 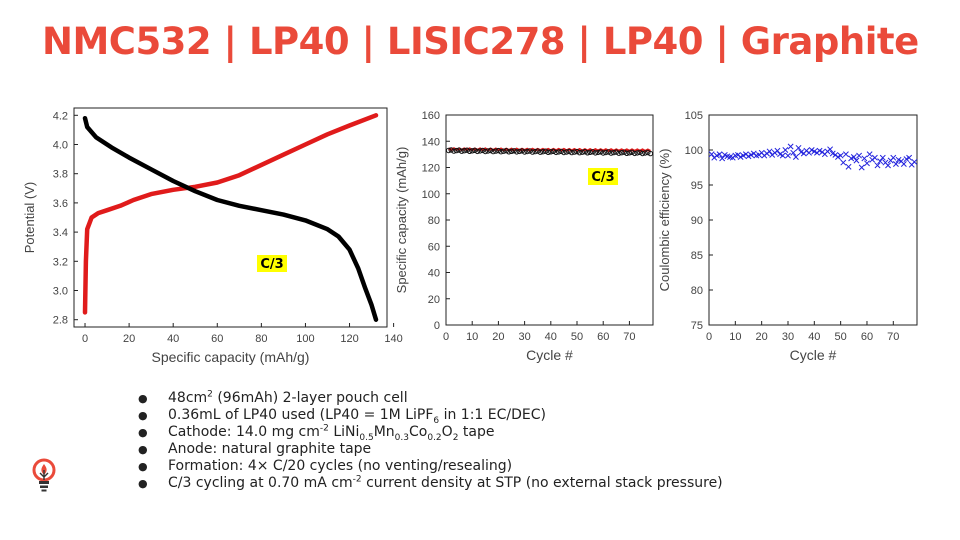 I want to click on y-tick-label: 105, so click(x=694, y=116).